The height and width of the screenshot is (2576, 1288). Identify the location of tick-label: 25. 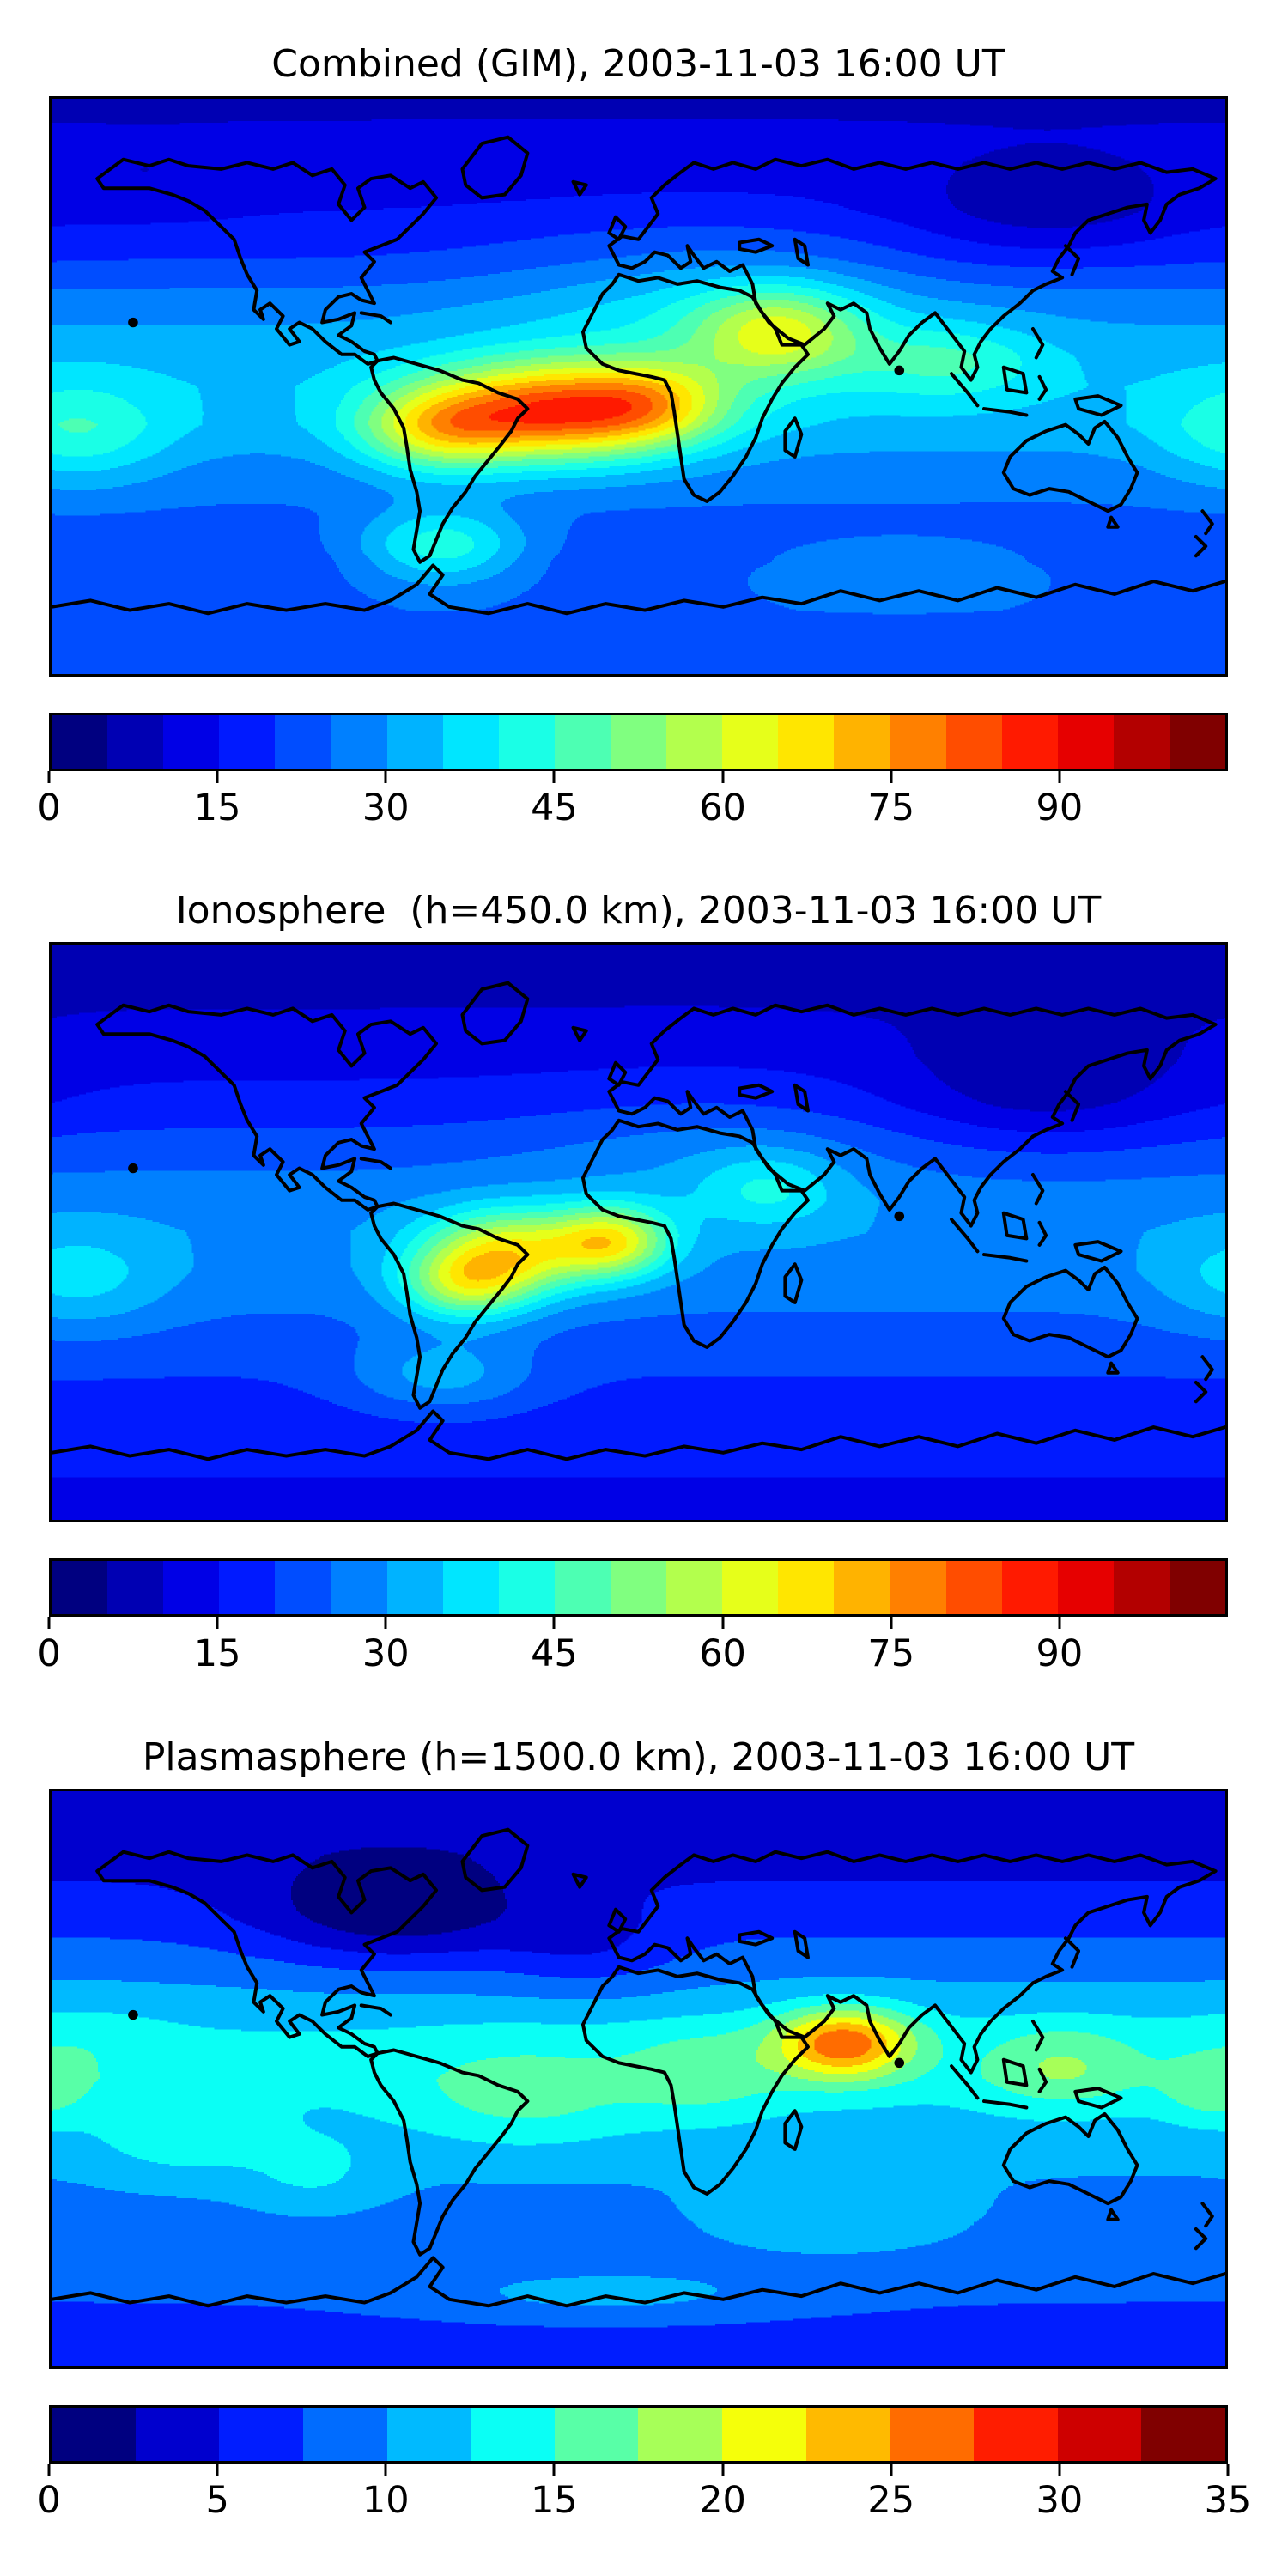
(891, 2500).